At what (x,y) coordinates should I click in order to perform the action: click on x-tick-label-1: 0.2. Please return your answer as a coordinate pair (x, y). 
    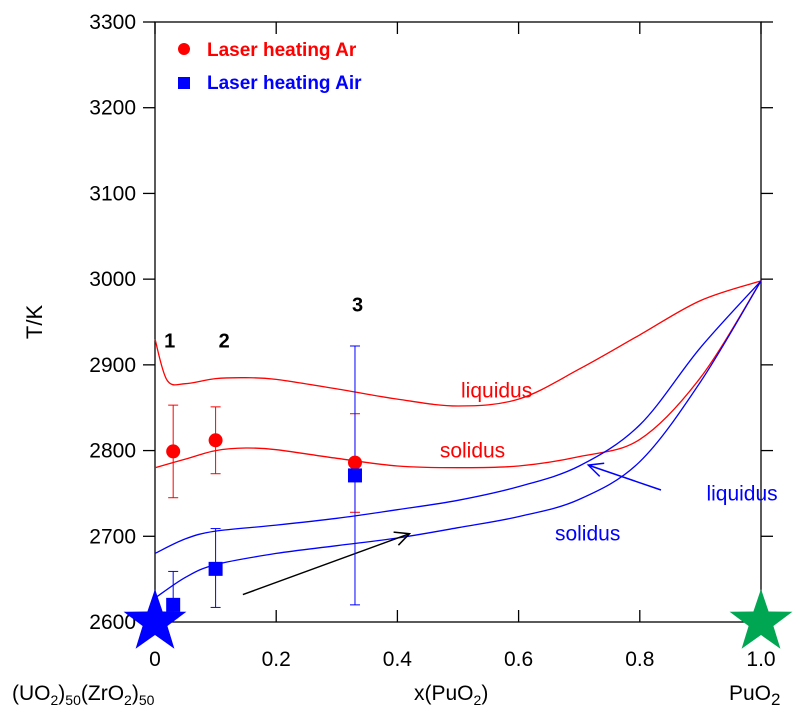
    Looking at the image, I should click on (276, 659).